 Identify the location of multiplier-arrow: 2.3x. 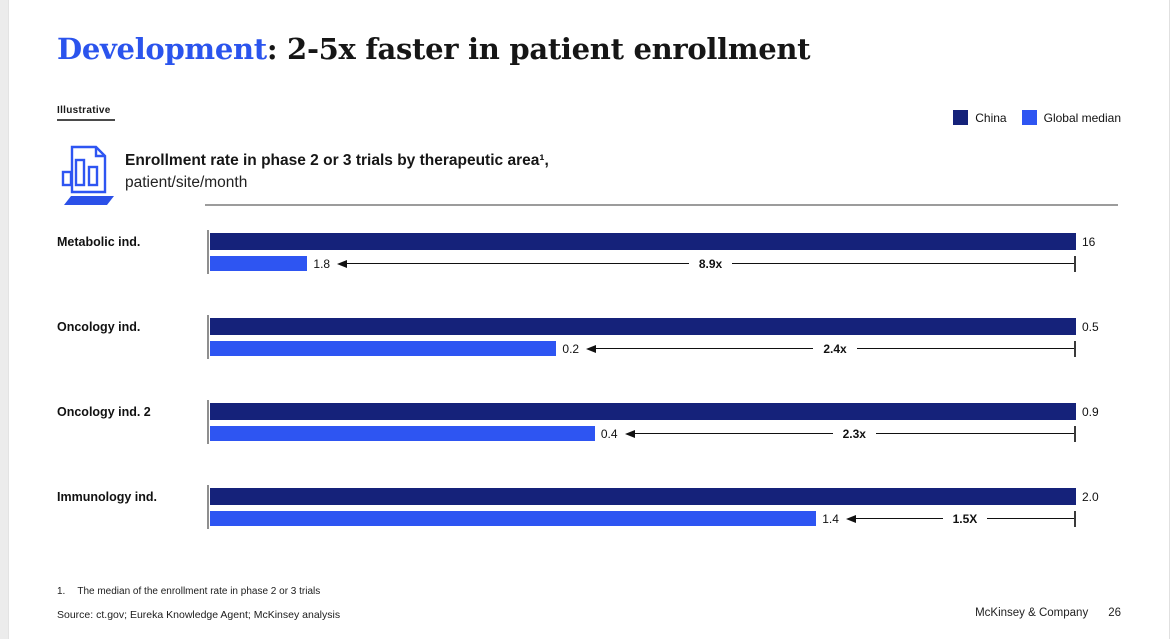
(850, 433).